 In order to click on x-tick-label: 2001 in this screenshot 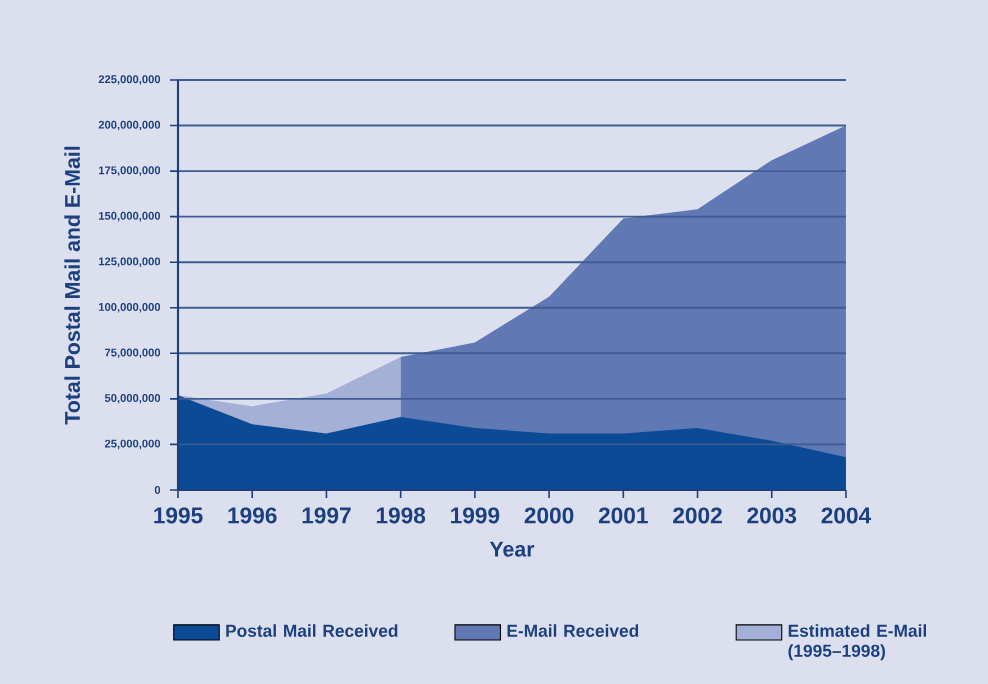, I will do `click(623, 515)`.